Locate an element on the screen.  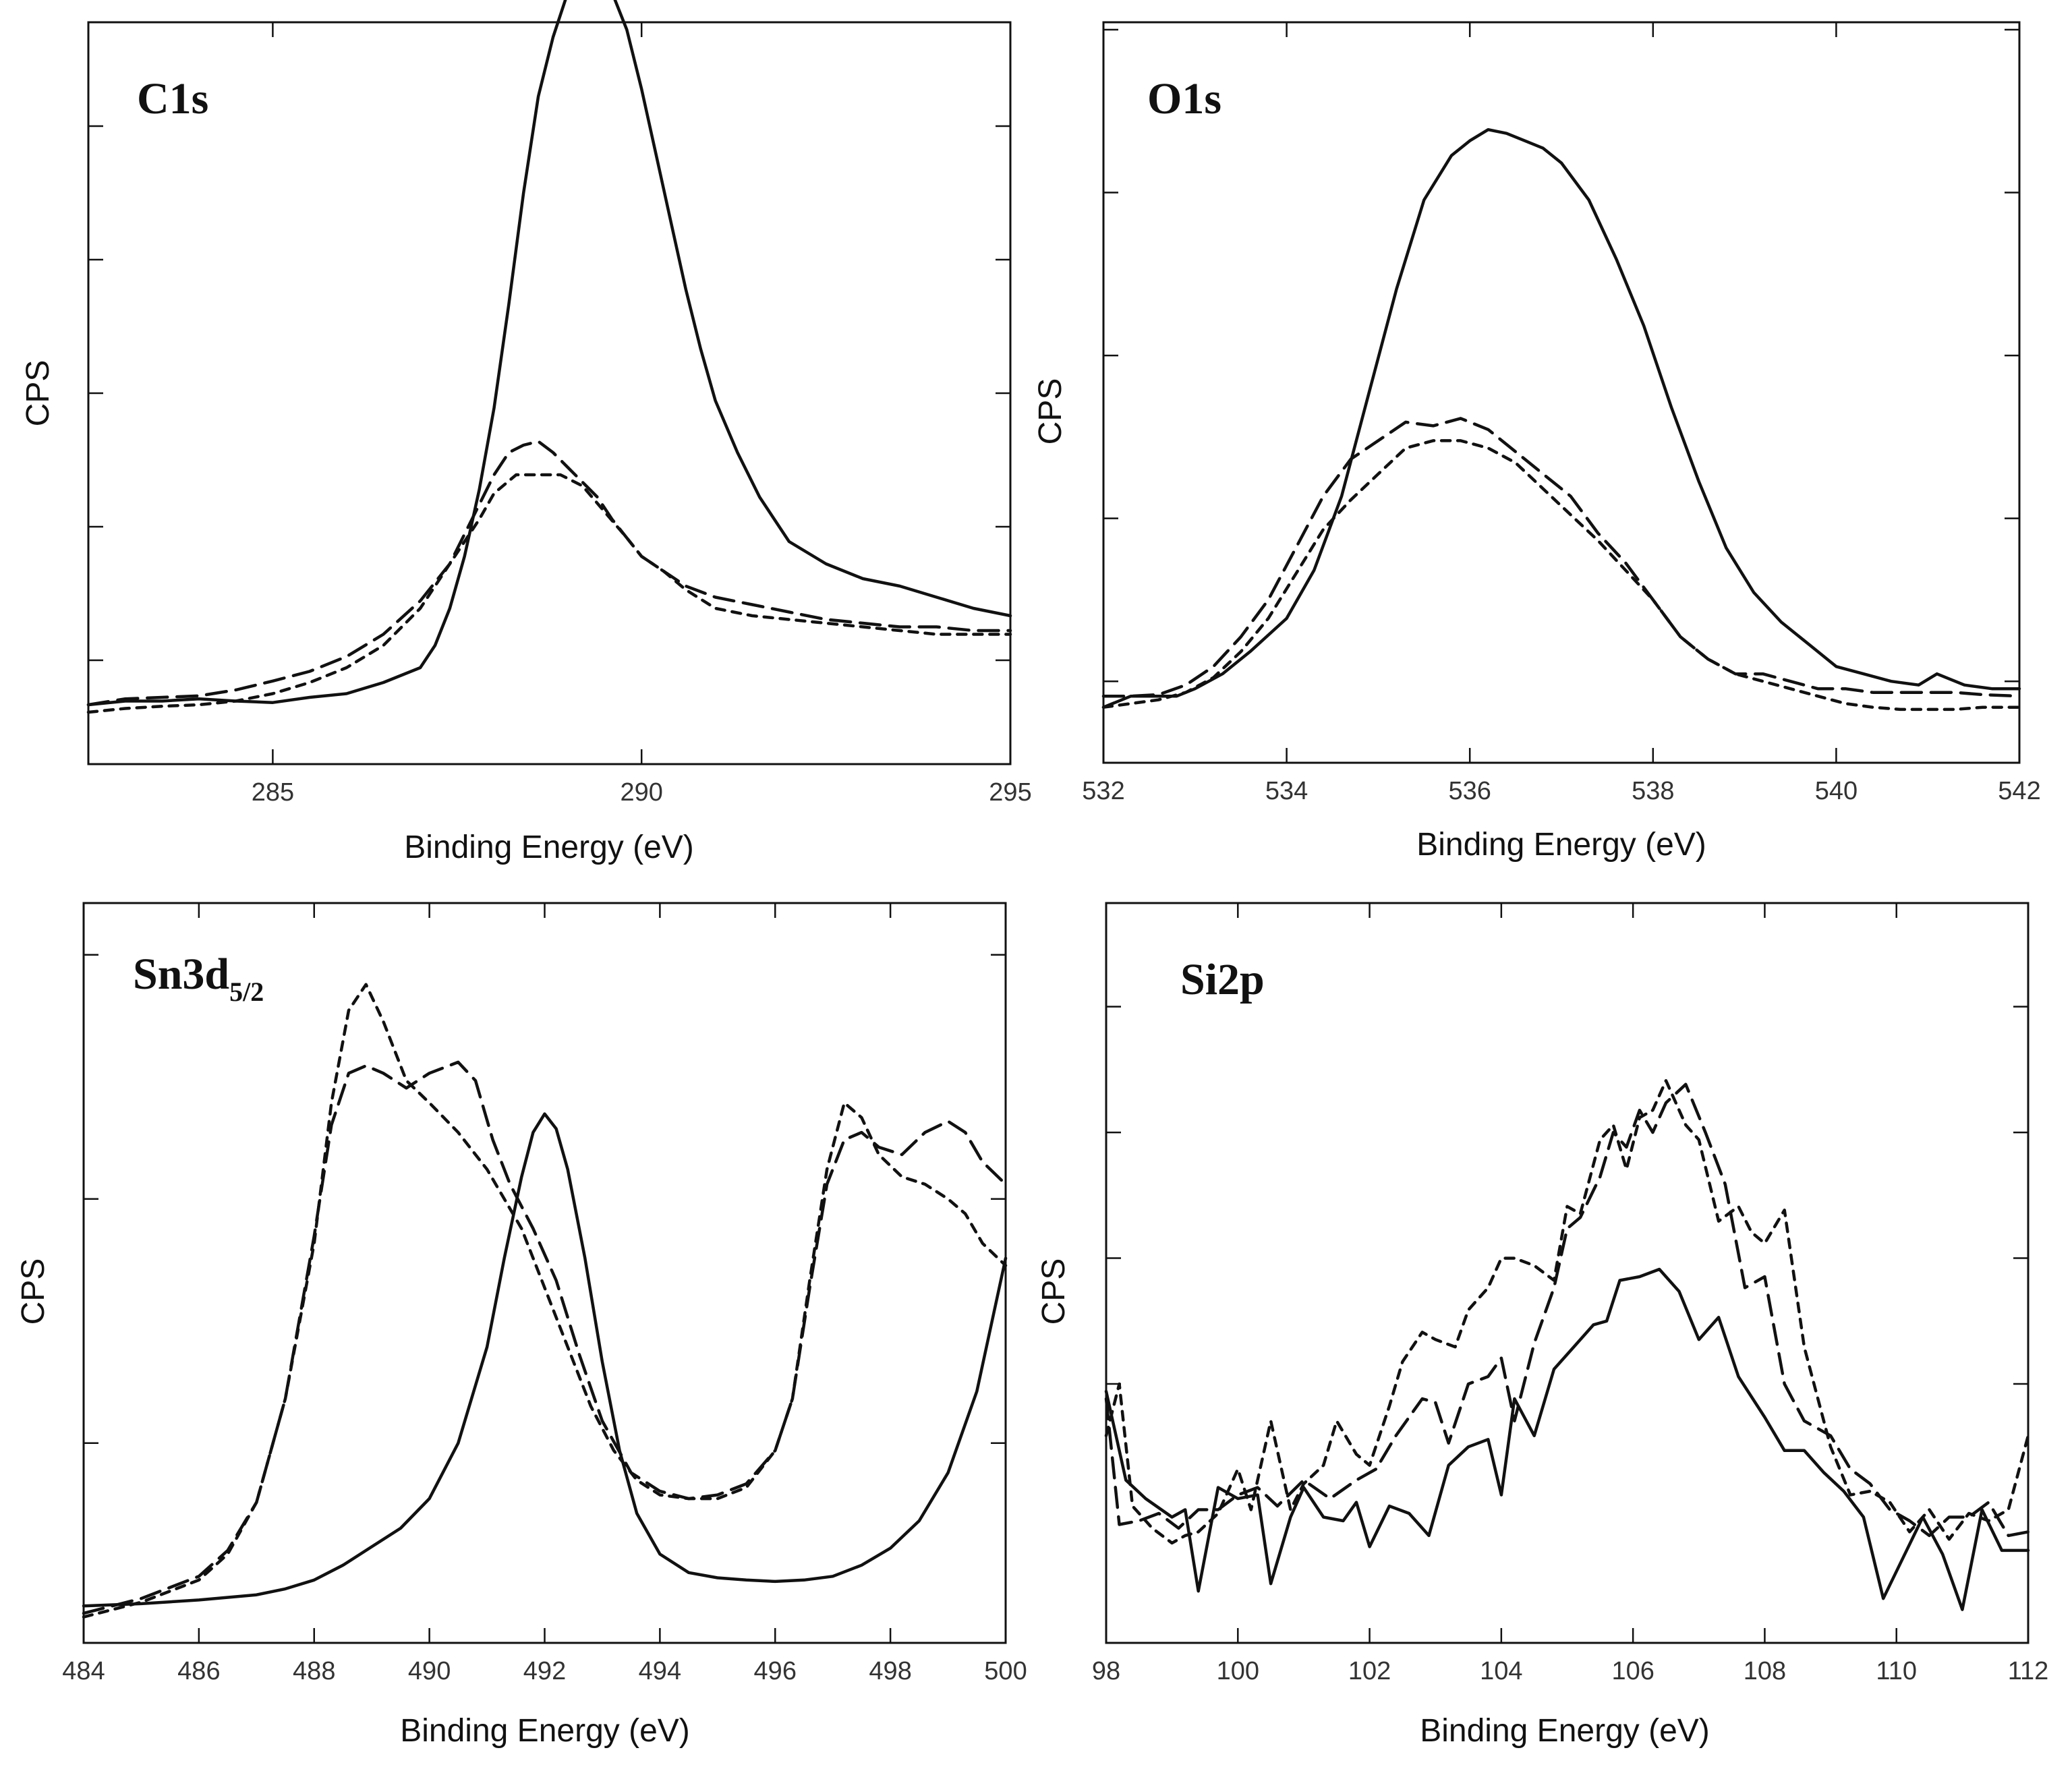
x-tick-label: 486 is located at coordinates (198, 1671).